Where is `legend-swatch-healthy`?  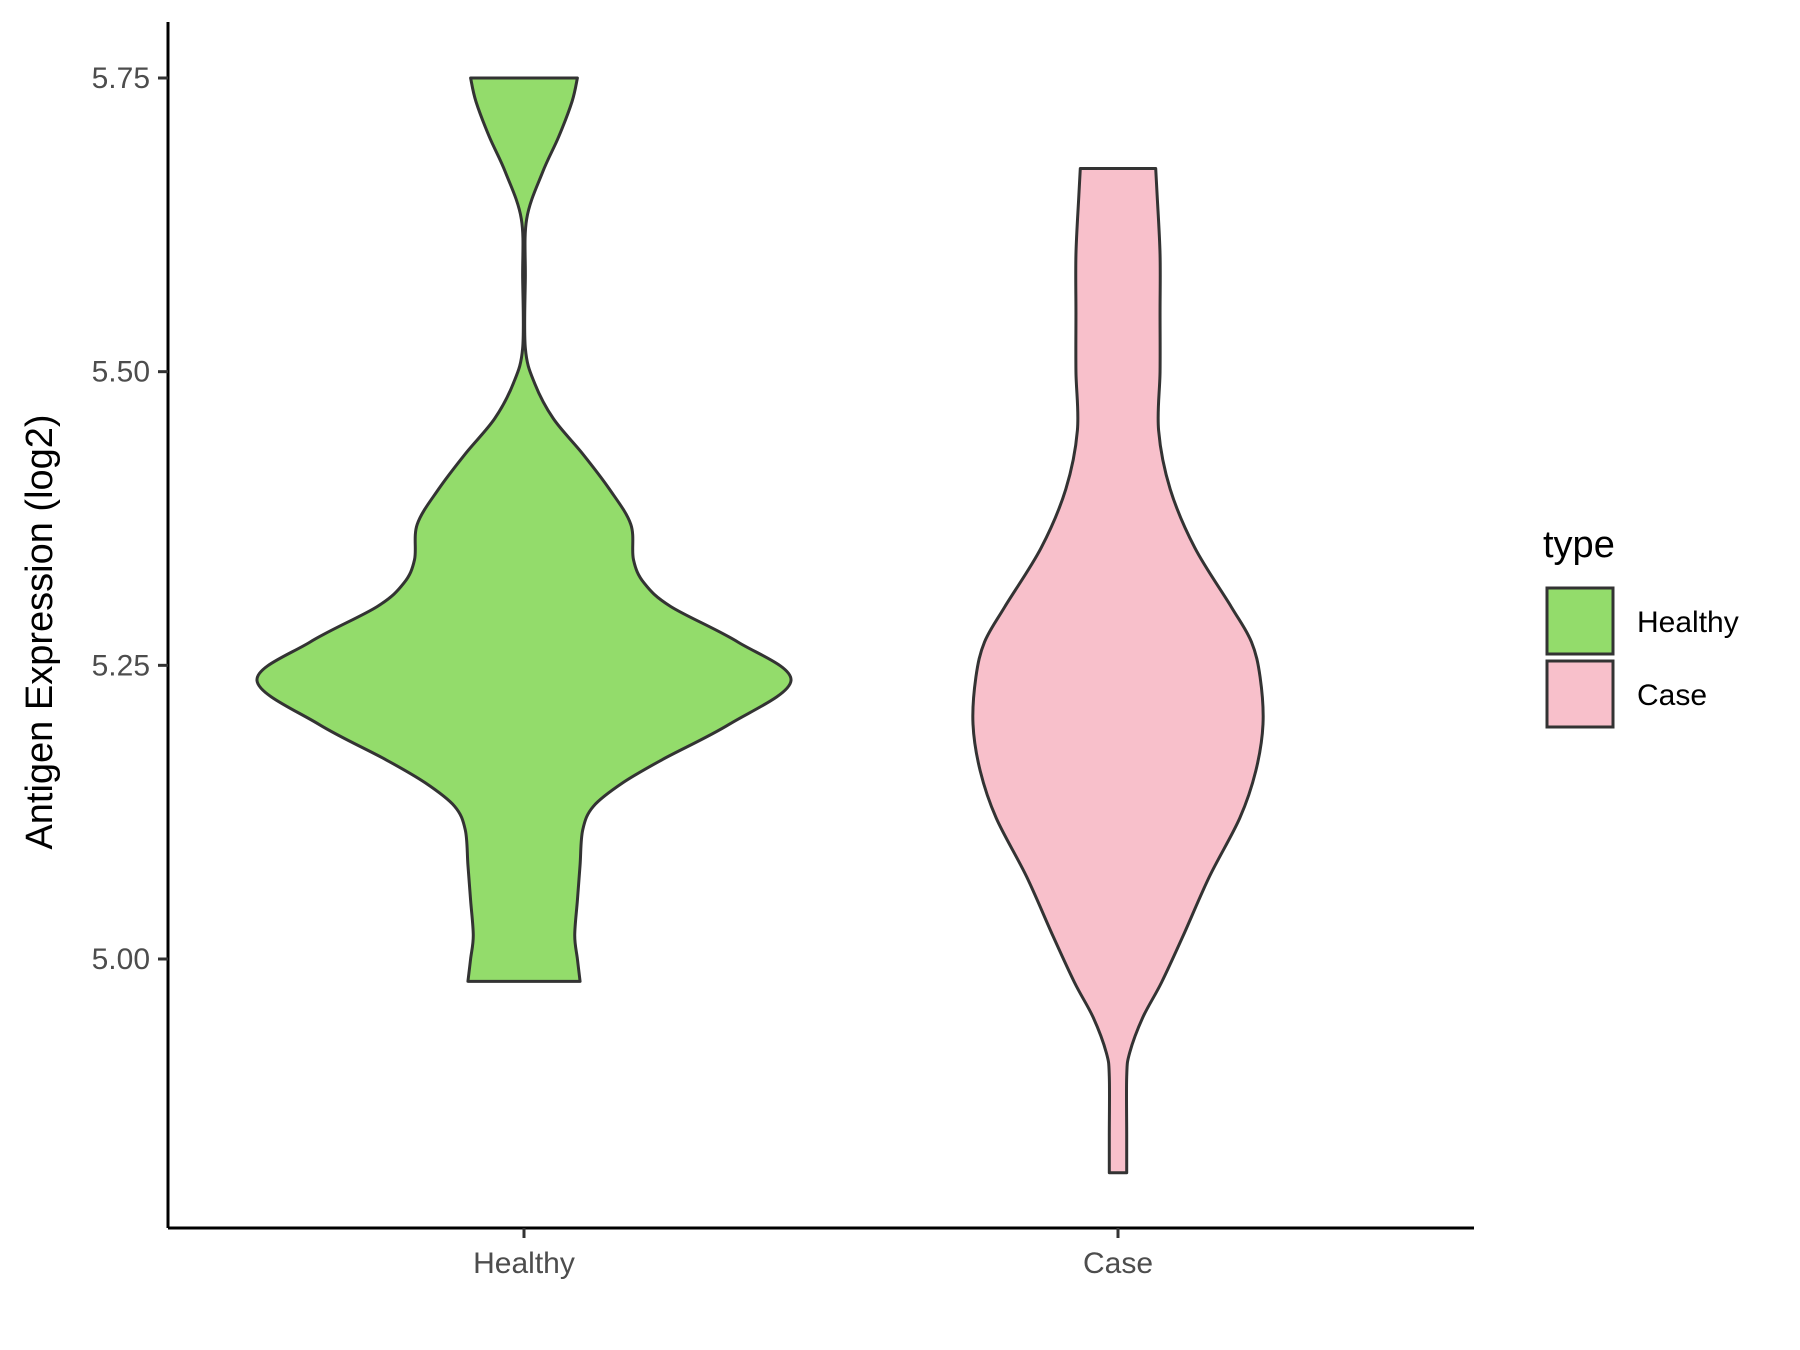
legend-swatch-healthy is located at coordinates (1580, 621).